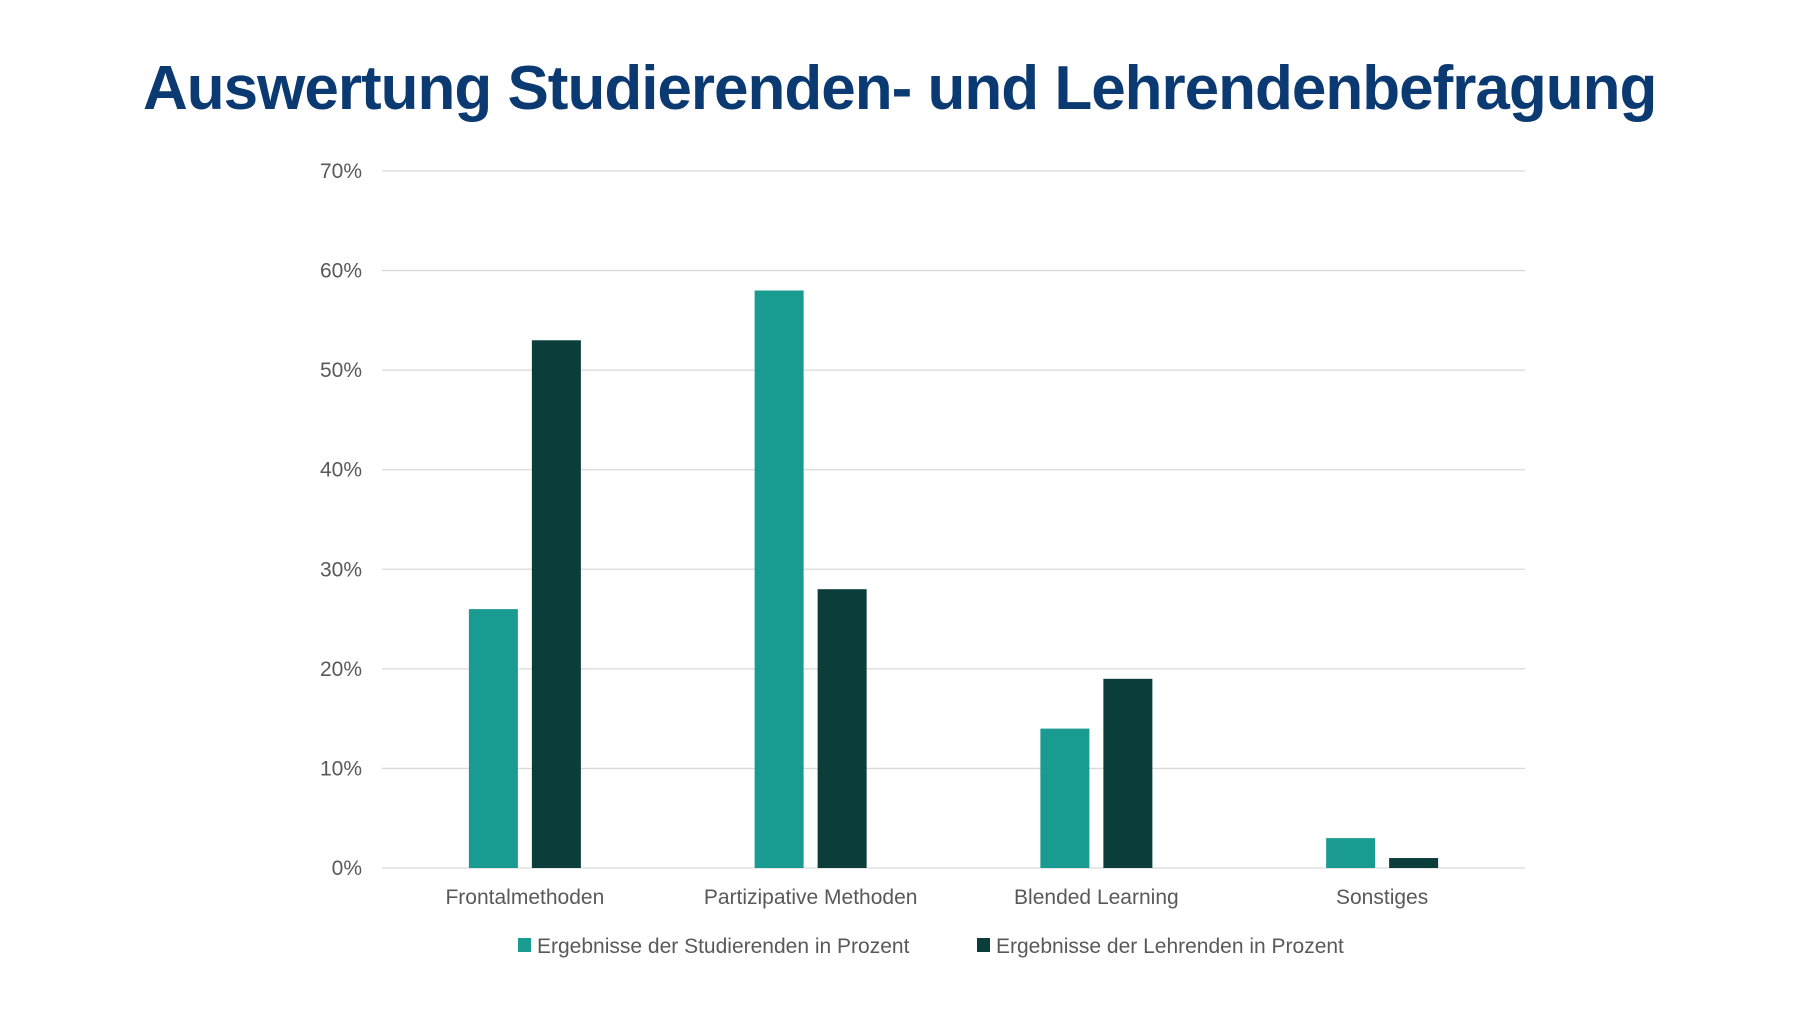 The width and height of the screenshot is (1815, 1026). What do you see at coordinates (524, 897) in the screenshot?
I see `x-tick-label: Frontalmethoden` at bounding box center [524, 897].